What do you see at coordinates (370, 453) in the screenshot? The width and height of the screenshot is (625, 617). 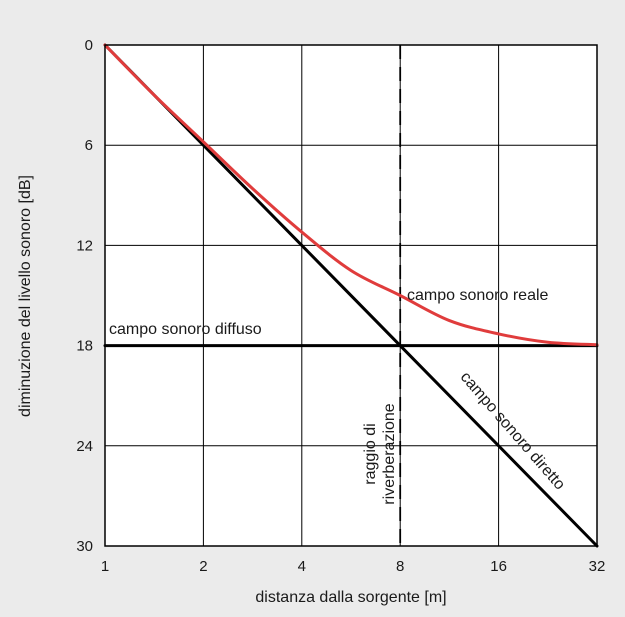 I see `label-reverb-line1: raggio di` at bounding box center [370, 453].